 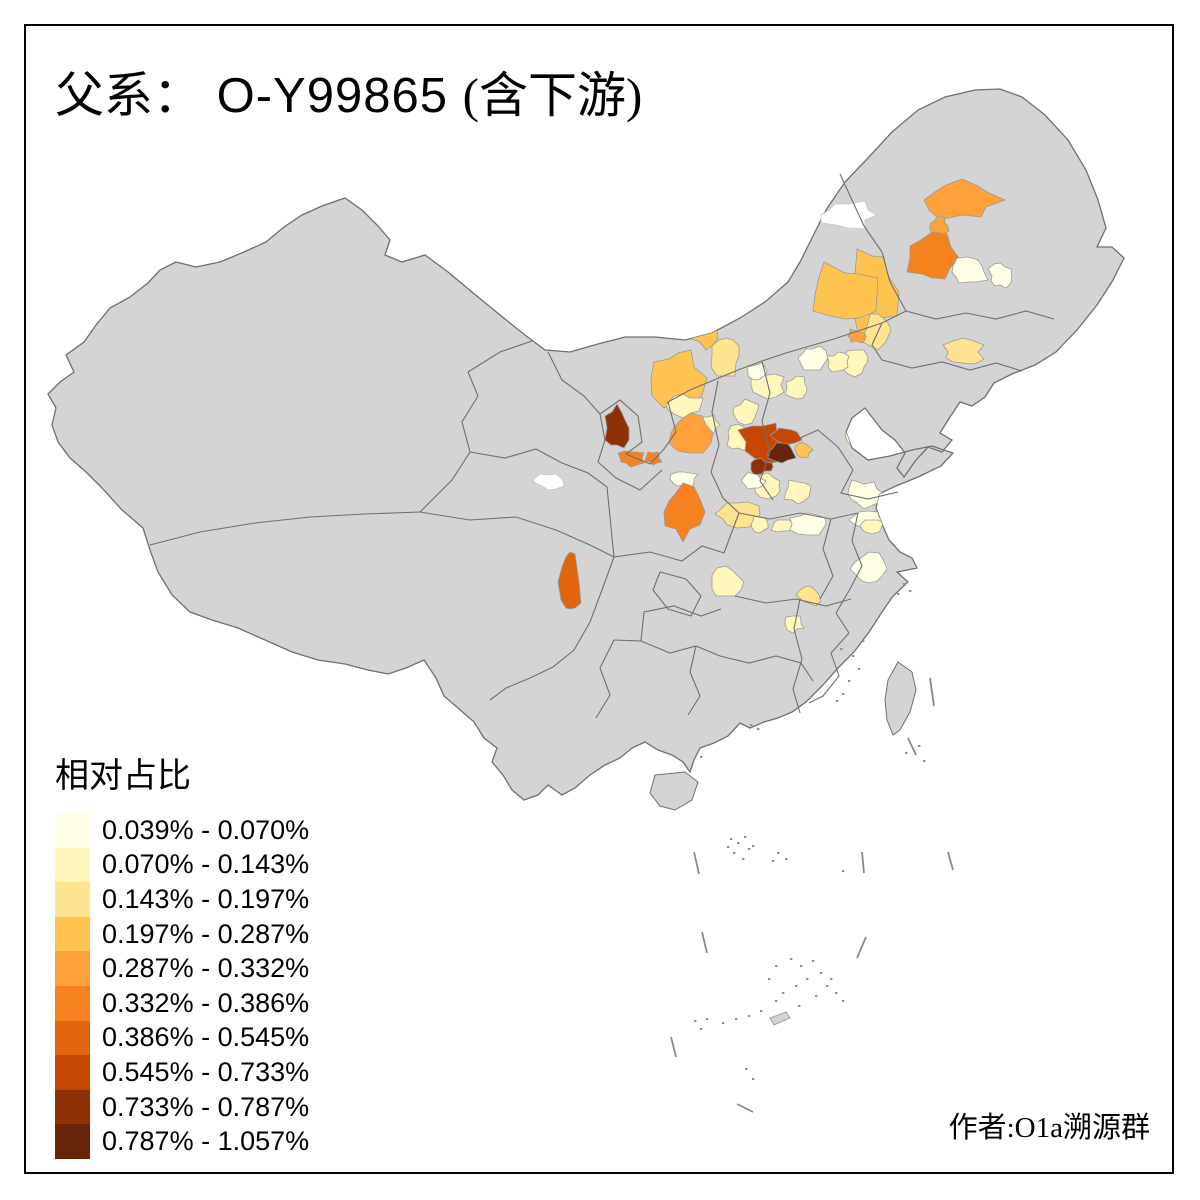 What do you see at coordinates (206, 1002) in the screenshot?
I see `legend-label: 0.332% - 0.386%` at bounding box center [206, 1002].